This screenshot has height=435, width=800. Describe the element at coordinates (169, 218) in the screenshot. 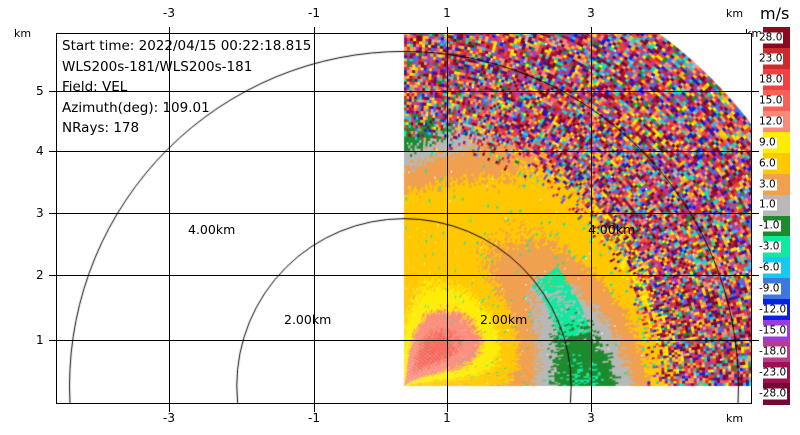

I see `gridline-vertical-neg3` at that location.